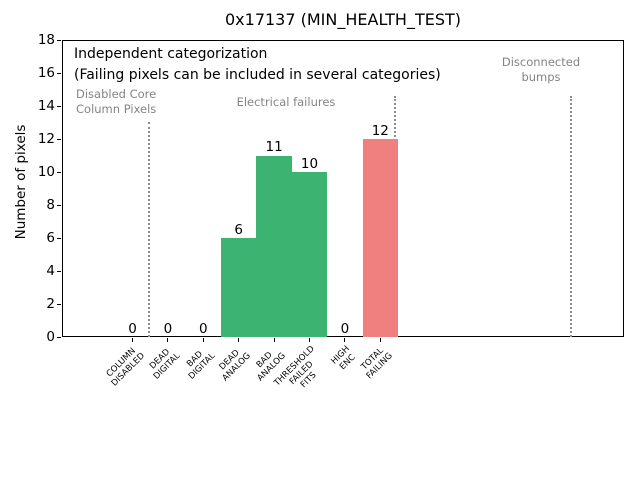  Describe the element at coordinates (50, 204) in the screenshot. I see `y-tick-label: 8` at that location.